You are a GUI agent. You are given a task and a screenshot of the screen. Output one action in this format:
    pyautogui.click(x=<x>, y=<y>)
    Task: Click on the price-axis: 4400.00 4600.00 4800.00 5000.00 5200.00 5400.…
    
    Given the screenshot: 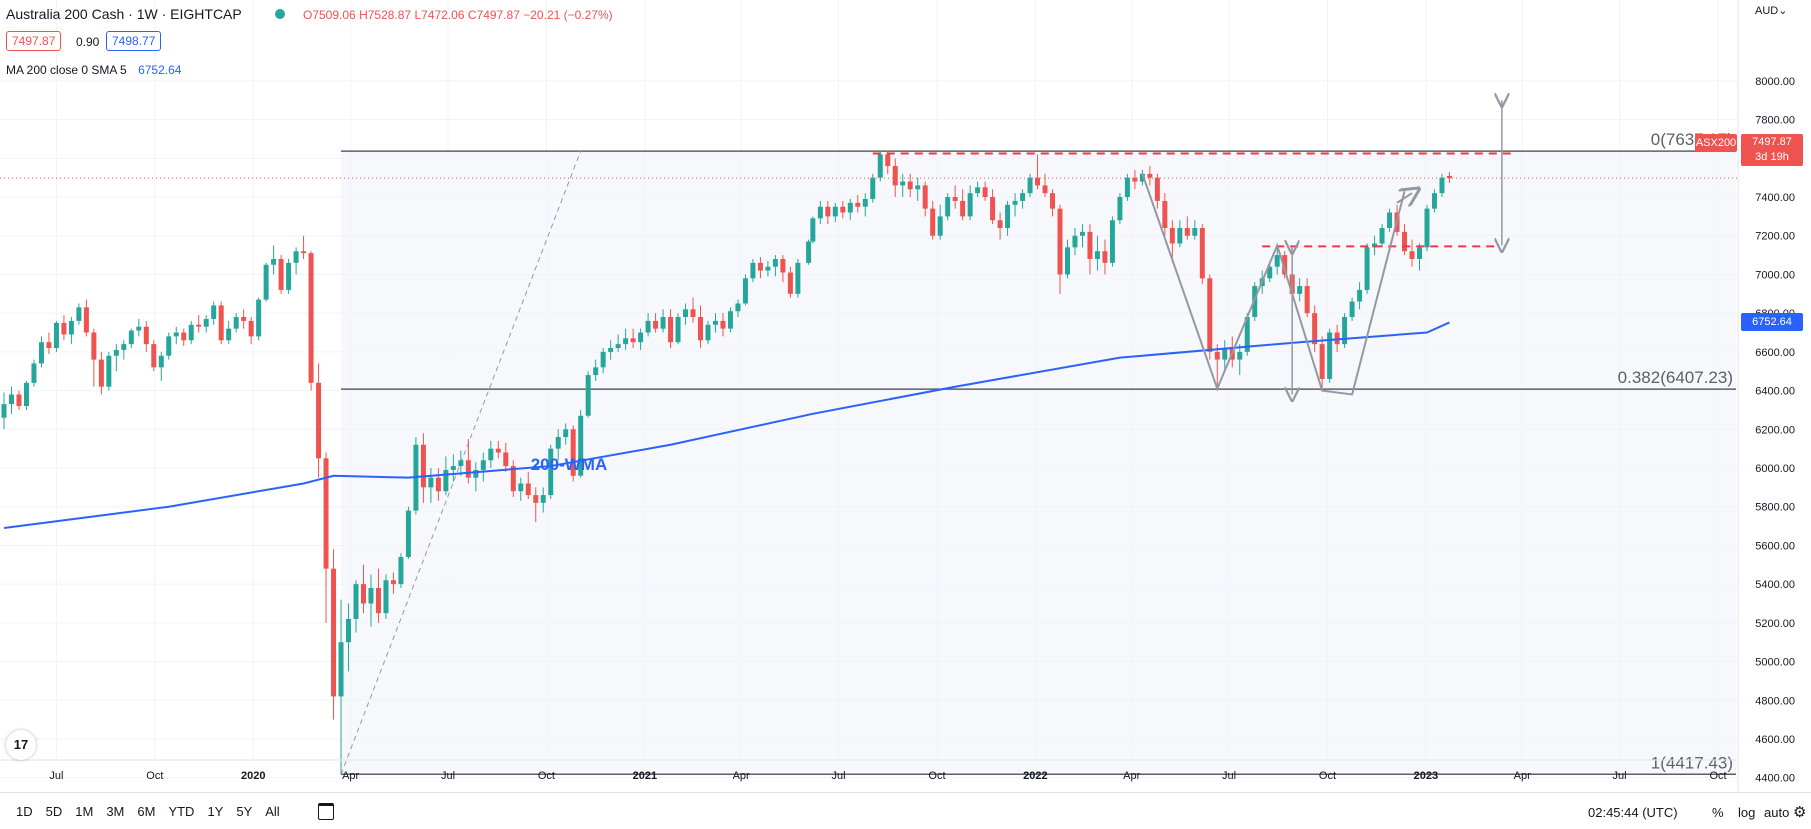 What is the action you would take?
    pyautogui.click(x=1775, y=430)
    